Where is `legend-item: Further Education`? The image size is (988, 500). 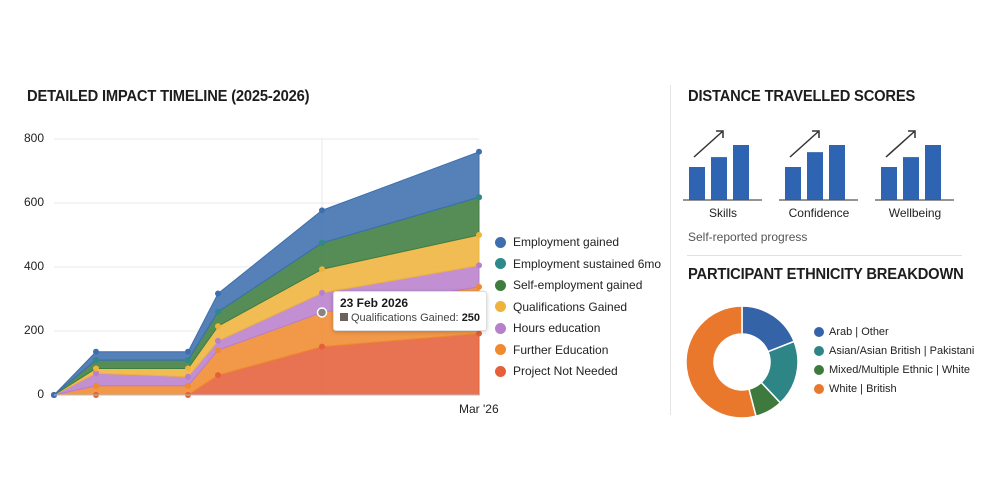
legend-item: Further Education is located at coordinates (551, 350).